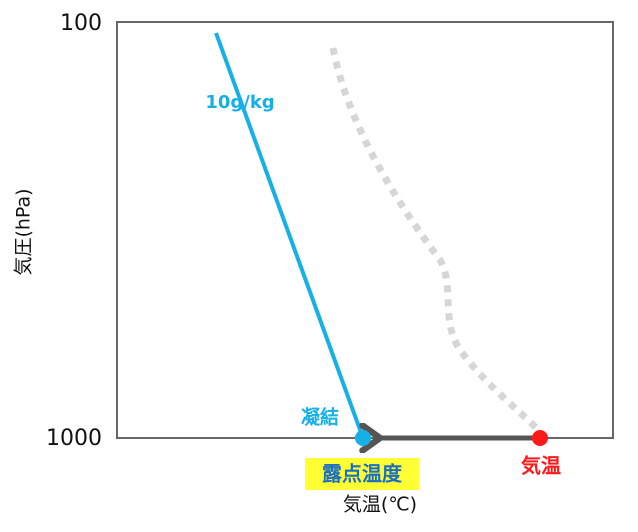  What do you see at coordinates (363, 438) in the screenshot?
I see `dew-point-dot` at bounding box center [363, 438].